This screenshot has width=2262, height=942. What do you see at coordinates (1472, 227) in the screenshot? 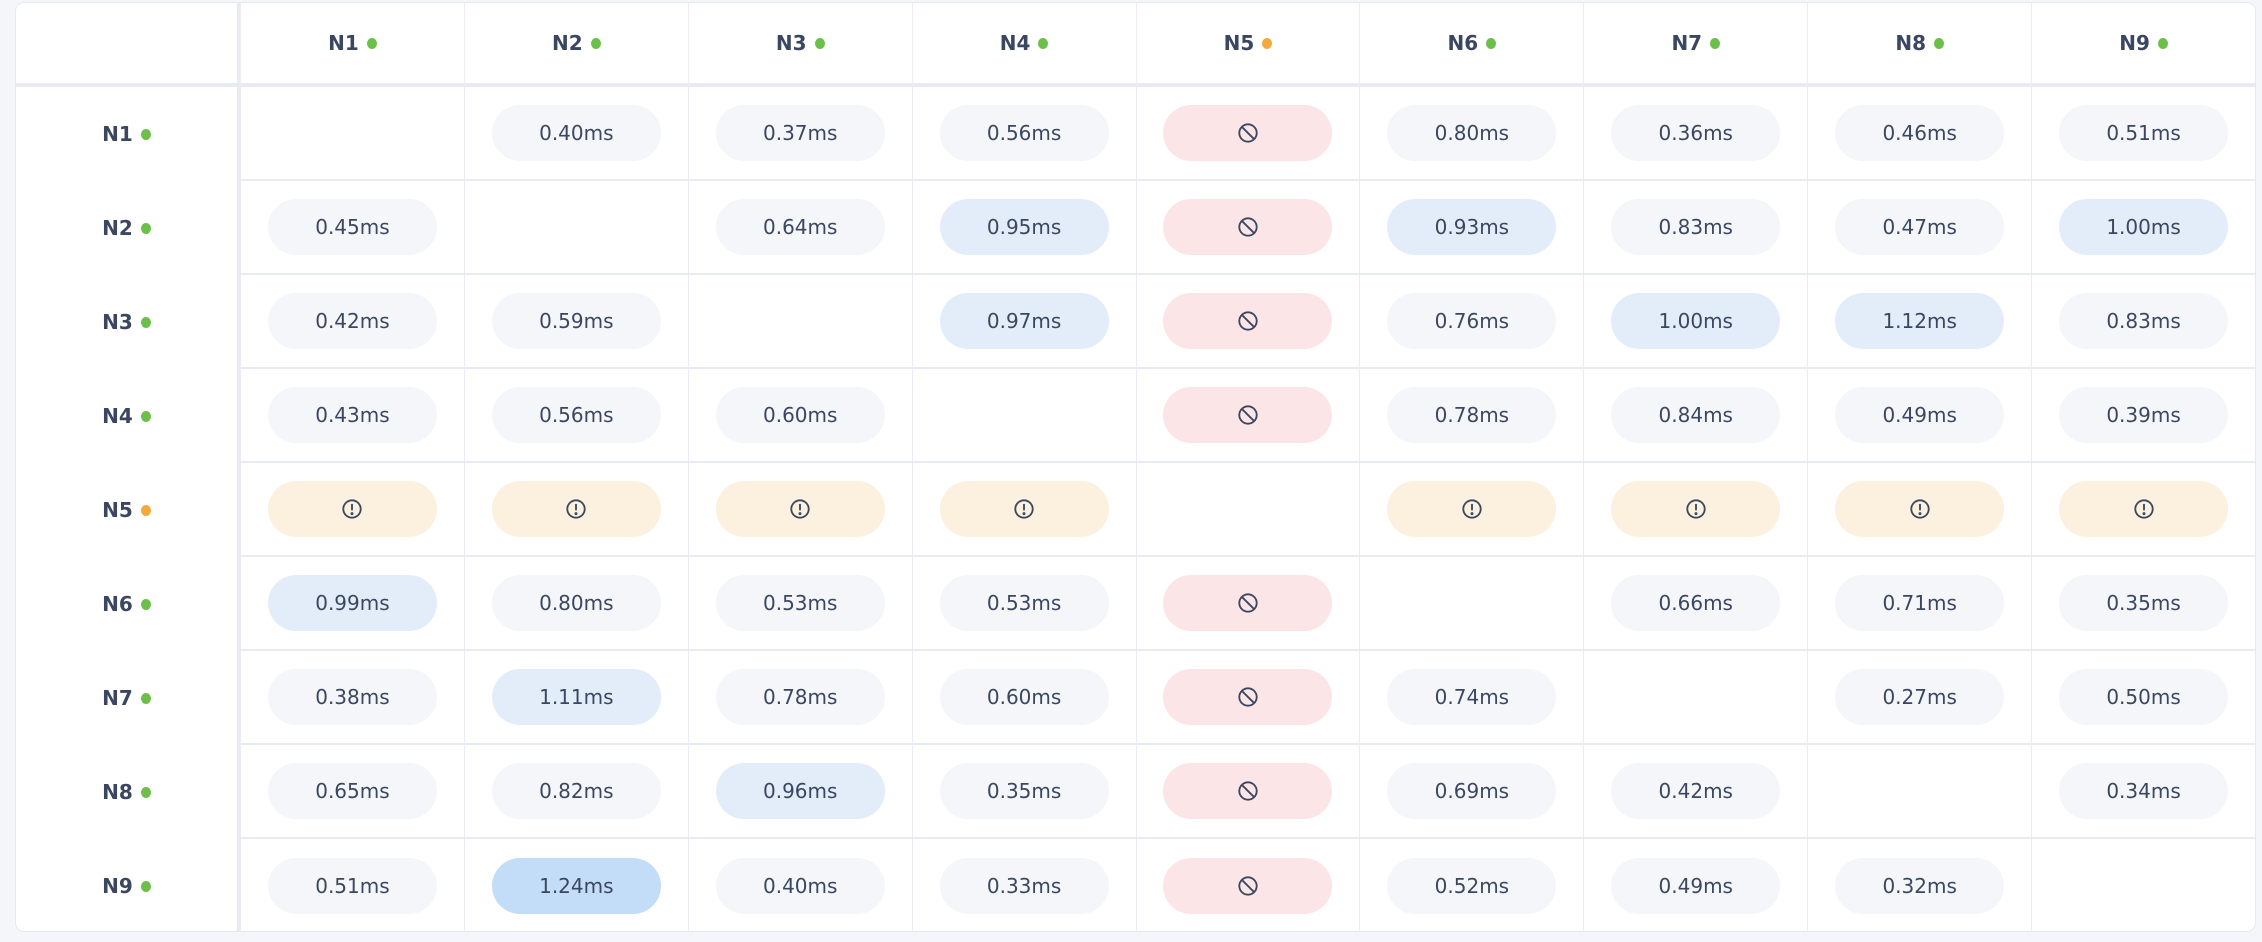
I see `latency-pill: 0.93ms` at bounding box center [1472, 227].